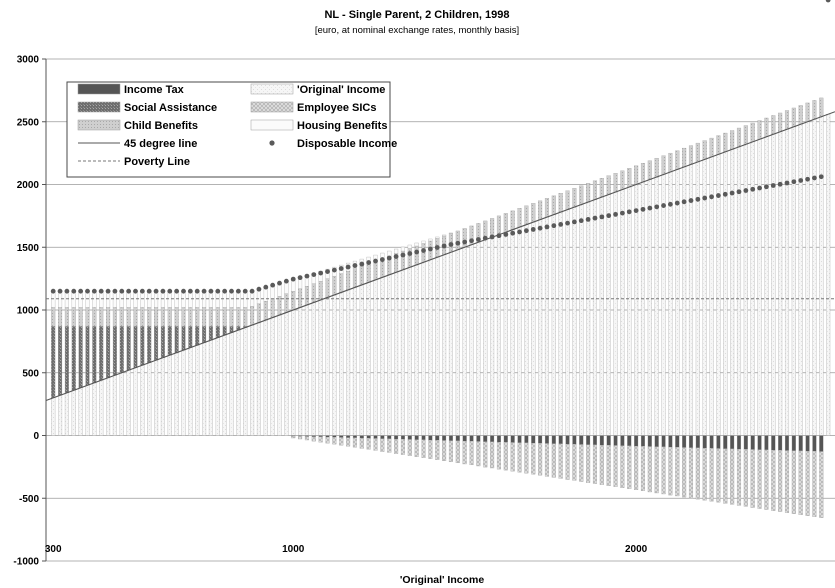 The image size is (835, 588). What do you see at coordinates (157, 162) in the screenshot?
I see `legend-label-poverty-line: Poverty Line` at bounding box center [157, 162].